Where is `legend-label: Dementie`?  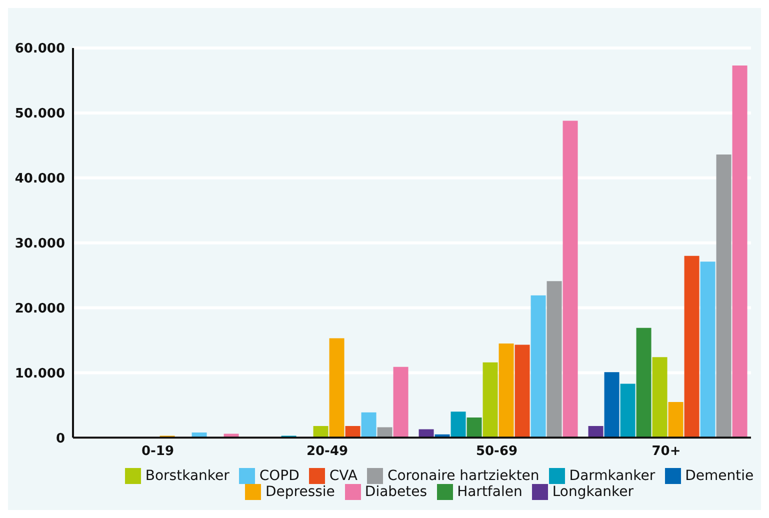 legend-label: Dementie is located at coordinates (719, 476).